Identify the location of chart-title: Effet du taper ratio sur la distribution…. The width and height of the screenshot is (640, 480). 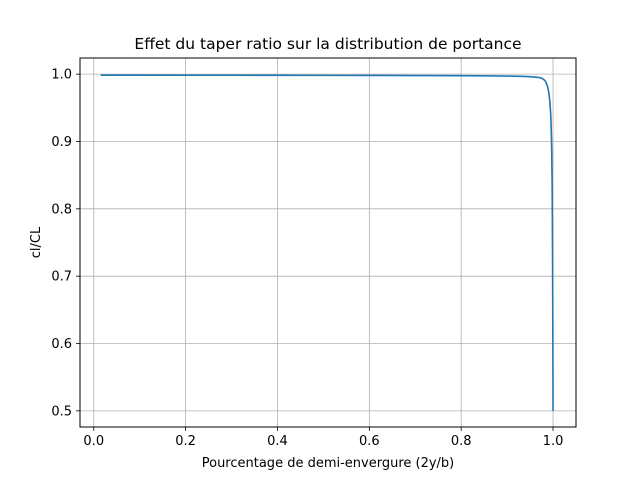
(327, 44).